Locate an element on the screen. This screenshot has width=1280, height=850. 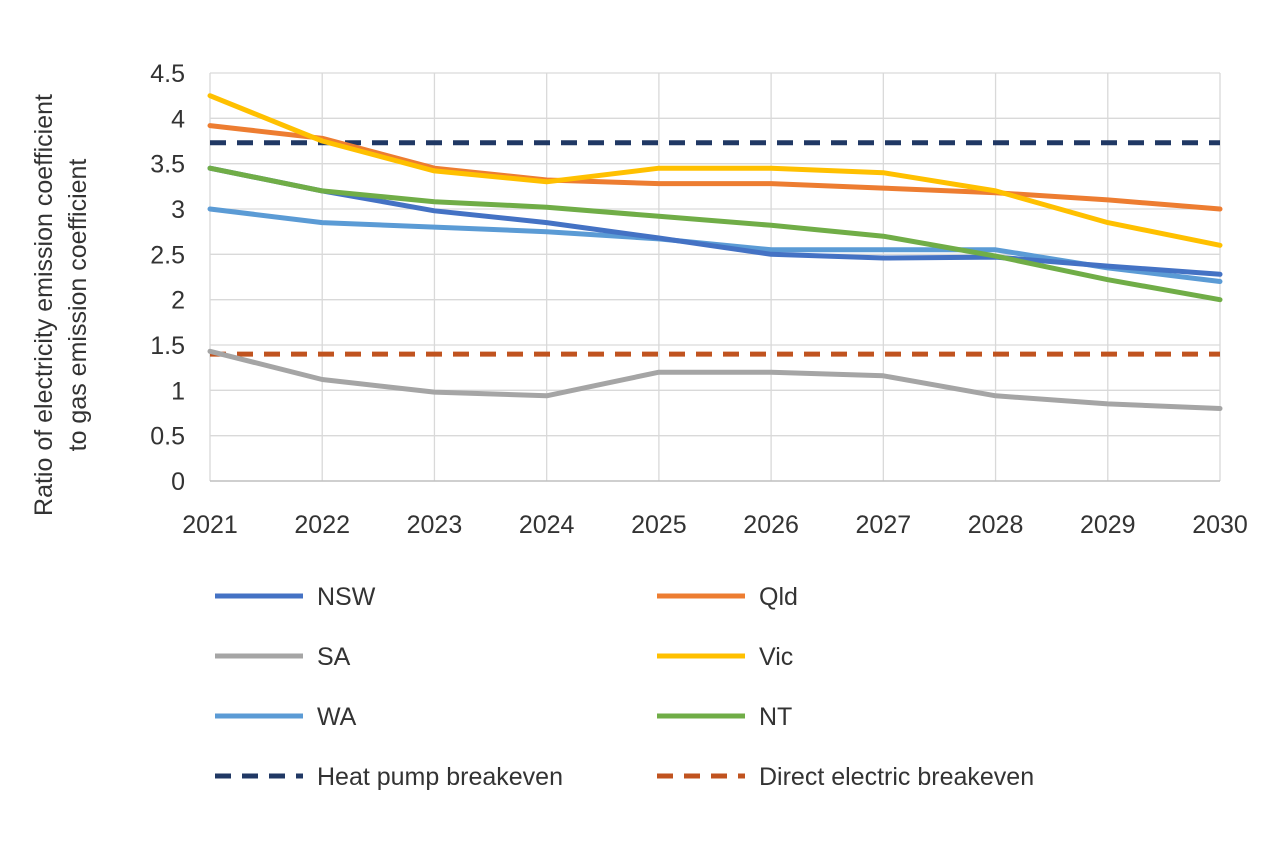
legend-label: Direct electric breakeven is located at coordinates (896, 777).